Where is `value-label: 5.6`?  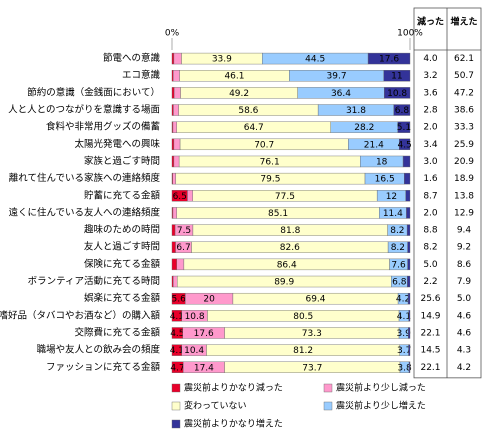
value-label: 5.6 is located at coordinates (178, 300).